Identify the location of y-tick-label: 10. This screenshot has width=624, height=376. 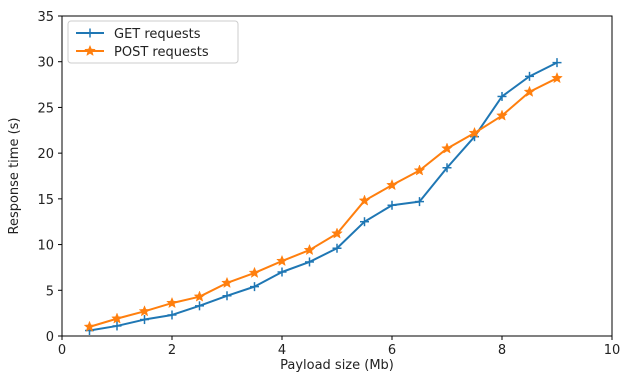
(45, 246).